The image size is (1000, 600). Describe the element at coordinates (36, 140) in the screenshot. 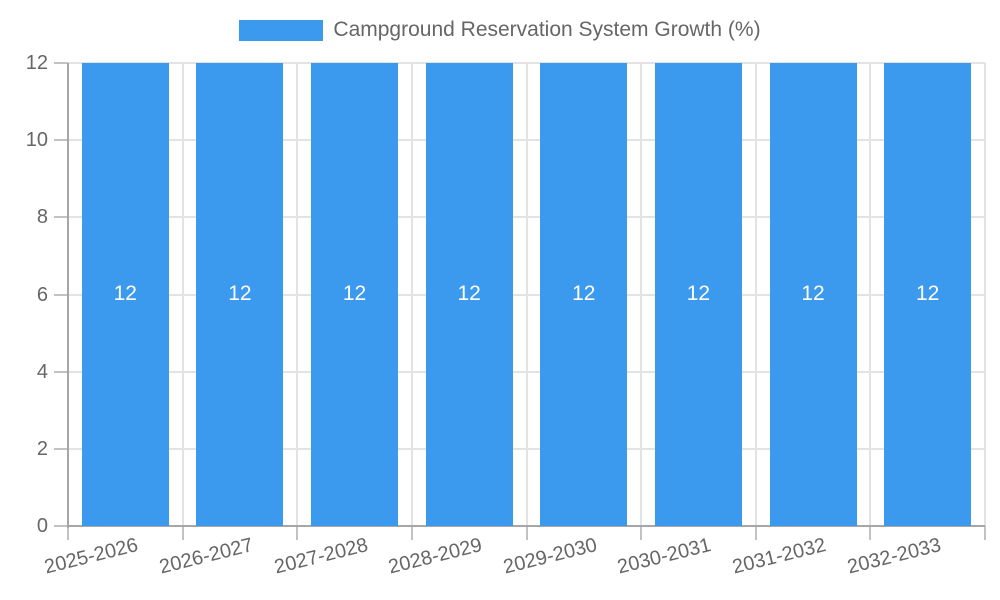

I see `y-axis-tick-label: 10` at that location.